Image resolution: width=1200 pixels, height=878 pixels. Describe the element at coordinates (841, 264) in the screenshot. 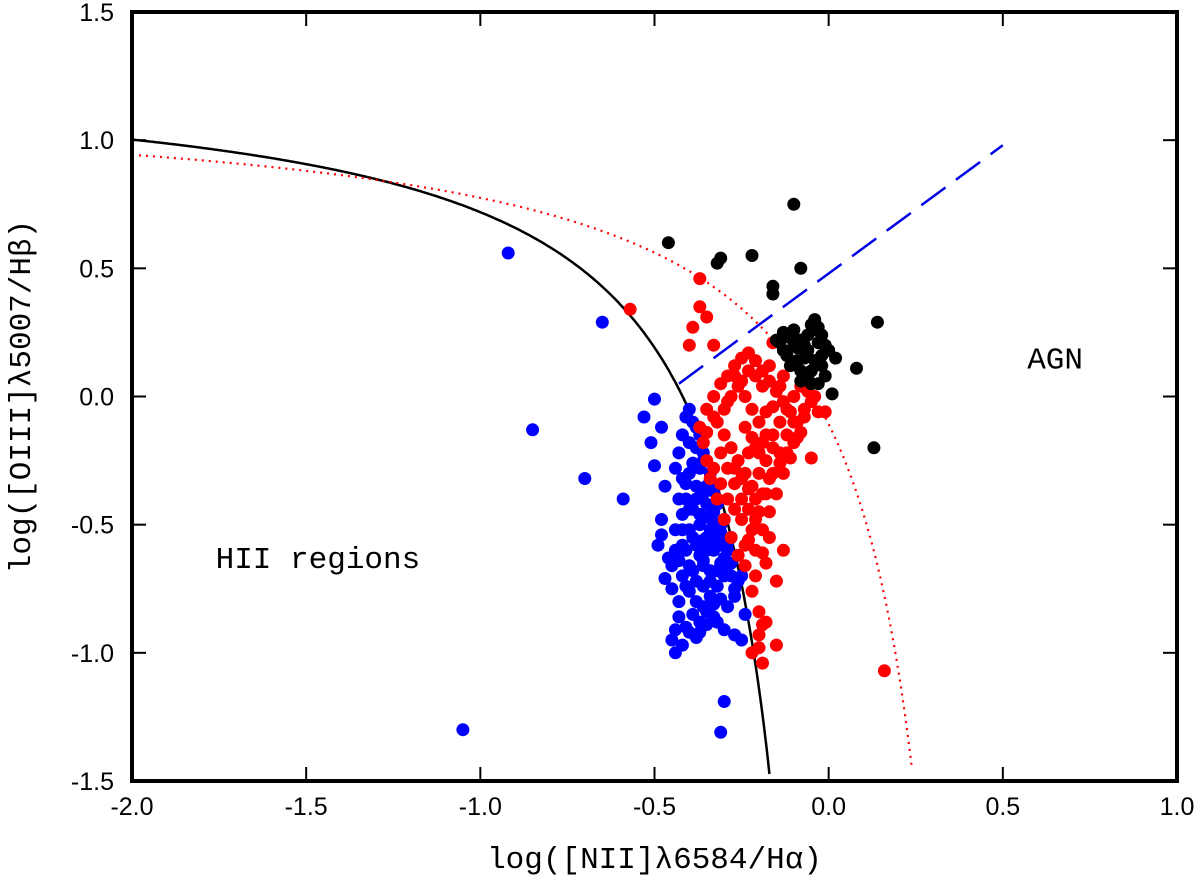

I see `dashed-curve` at that location.